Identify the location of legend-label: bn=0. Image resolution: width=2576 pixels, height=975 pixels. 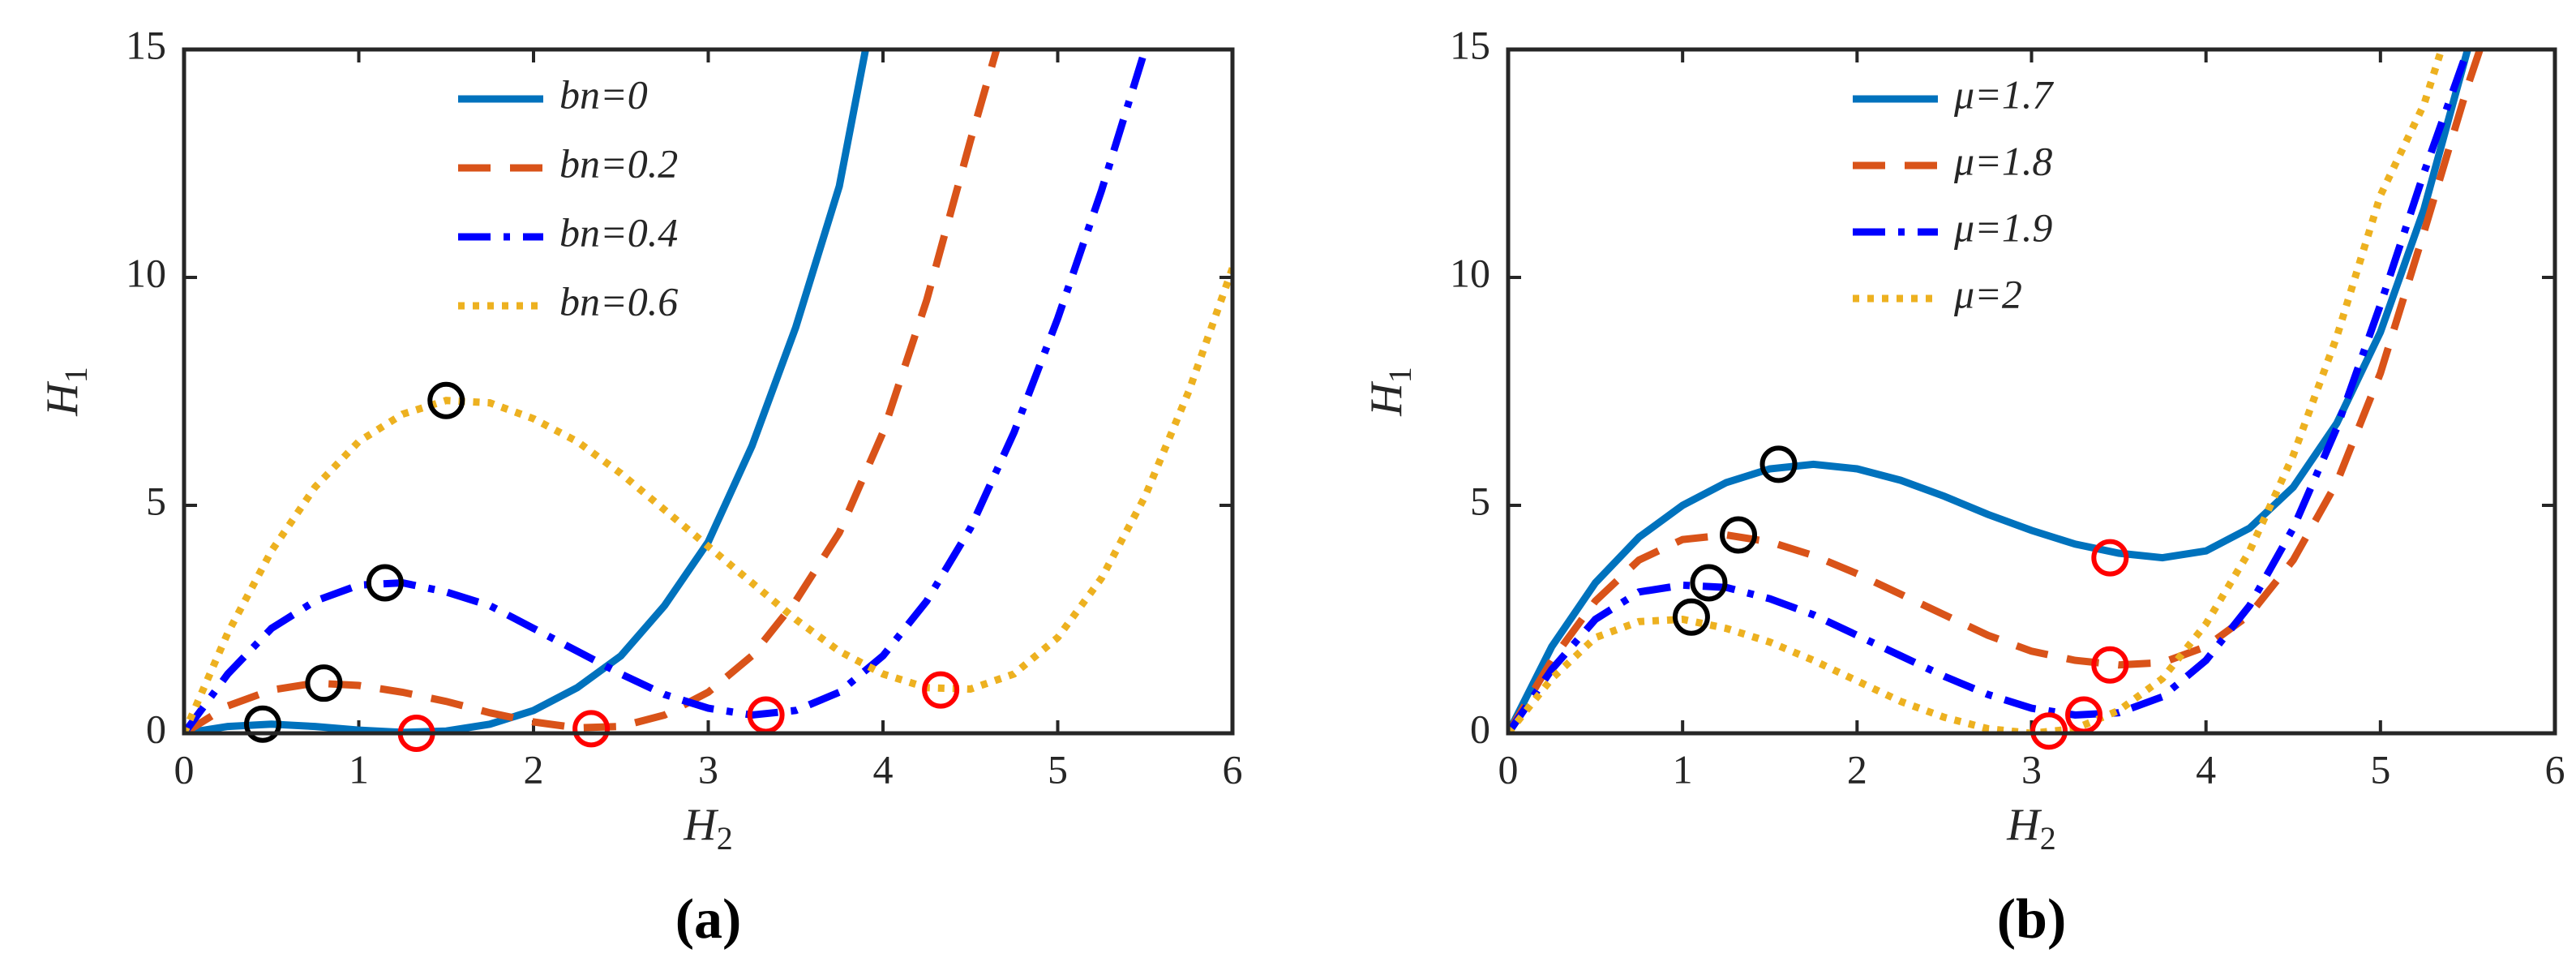
(603, 94).